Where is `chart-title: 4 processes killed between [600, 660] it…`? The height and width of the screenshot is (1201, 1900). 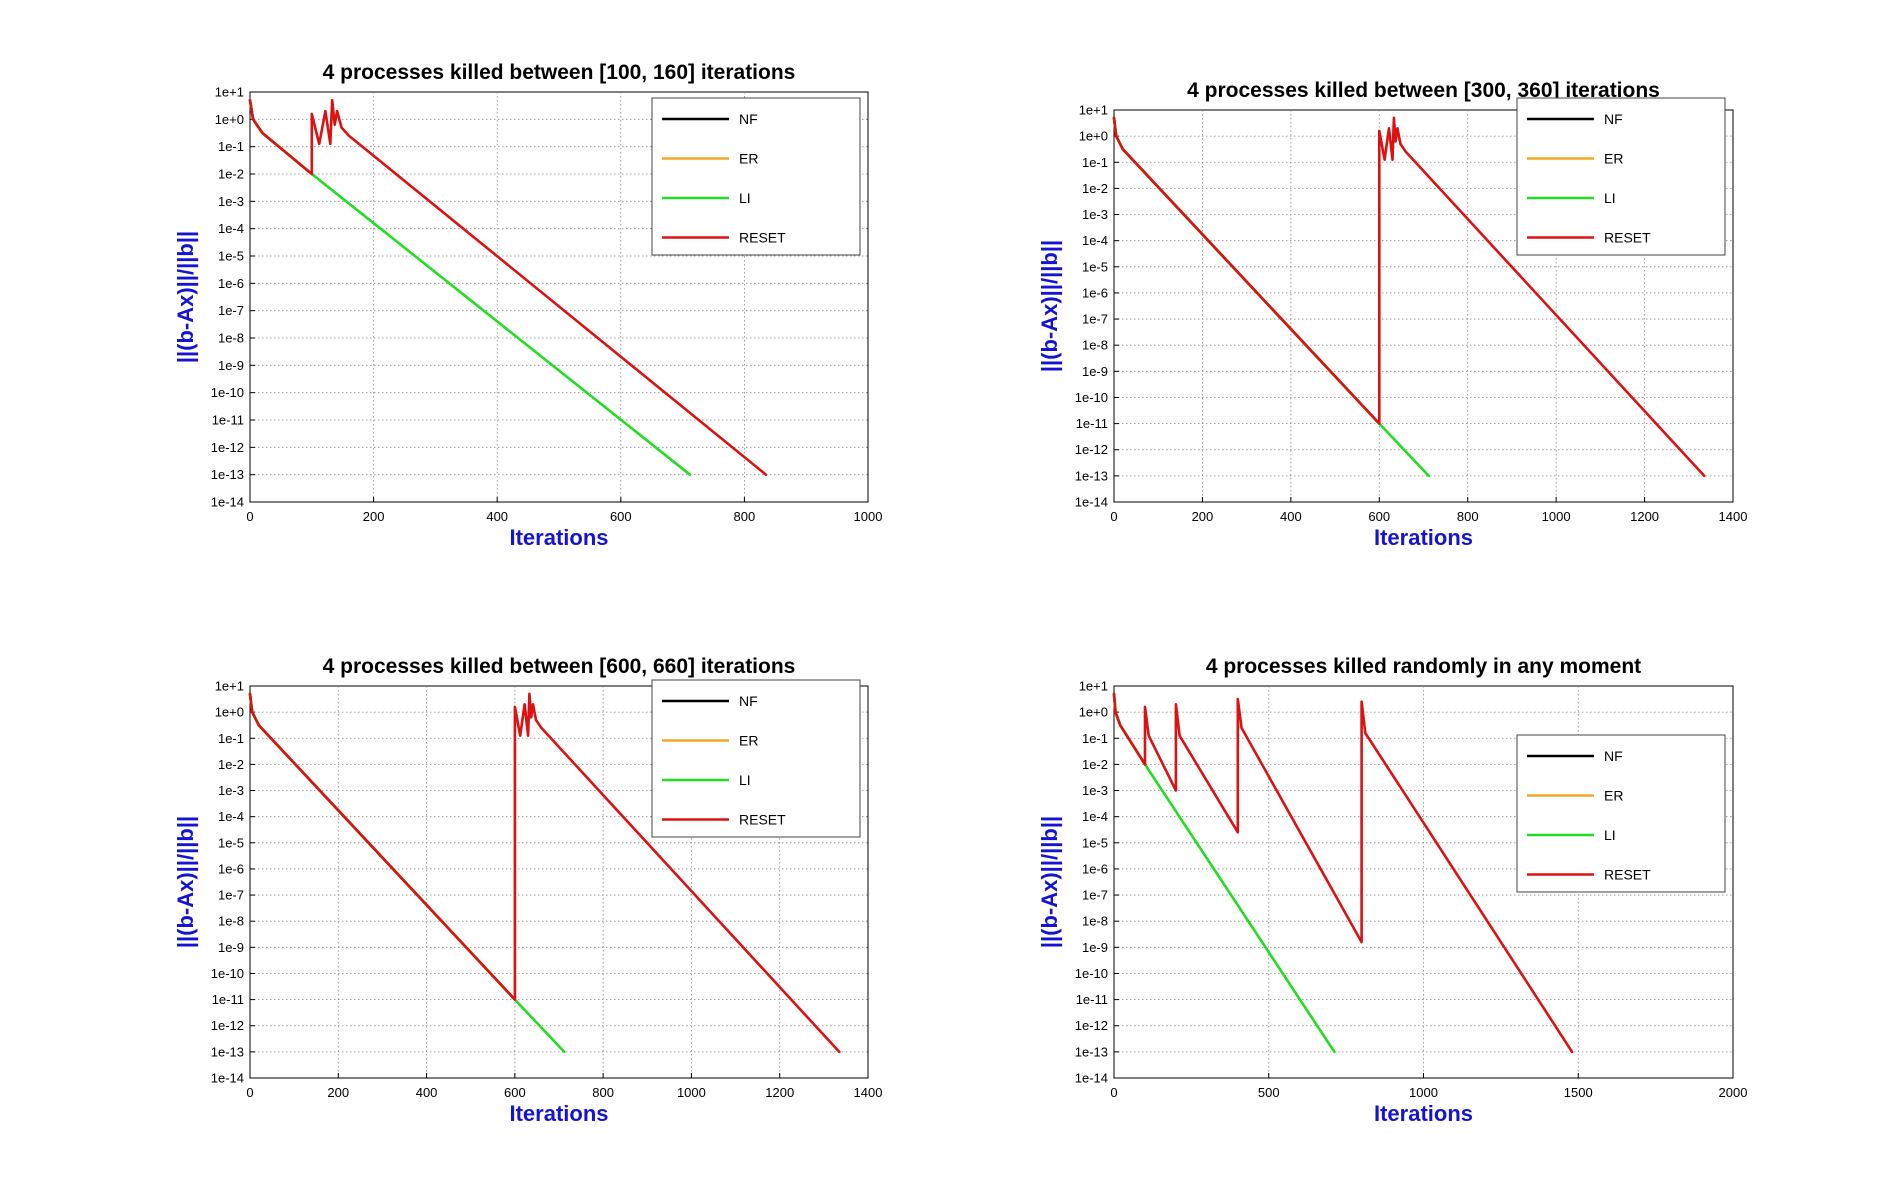 chart-title: 4 processes killed between [600, 660] it… is located at coordinates (559, 666).